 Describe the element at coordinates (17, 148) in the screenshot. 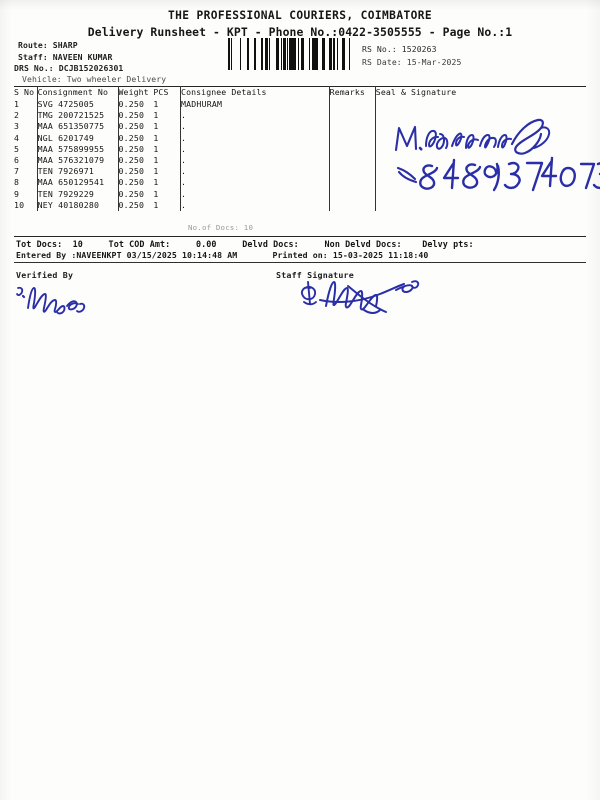

I see `cell-sno: 5` at that location.